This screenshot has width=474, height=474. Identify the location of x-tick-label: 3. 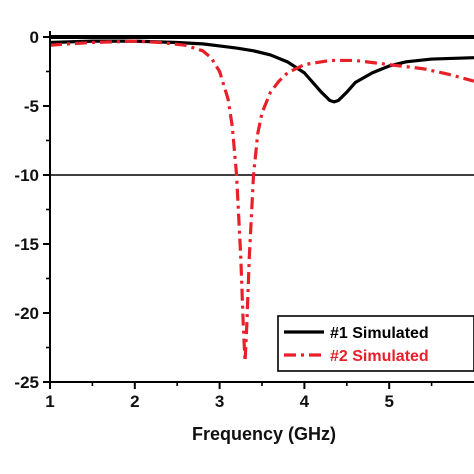
(219, 401).